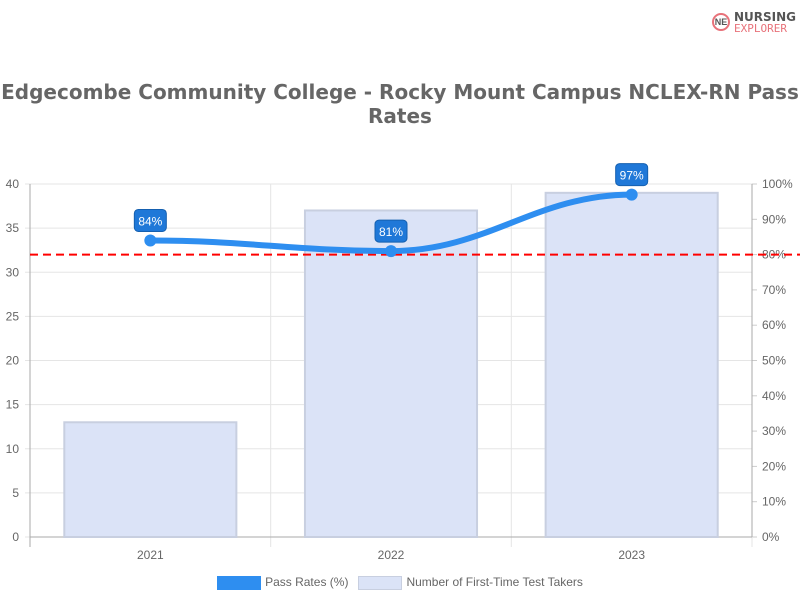 The height and width of the screenshot is (600, 800). Describe the element at coordinates (13, 361) in the screenshot. I see `y-tick-label-left: 20` at that location.